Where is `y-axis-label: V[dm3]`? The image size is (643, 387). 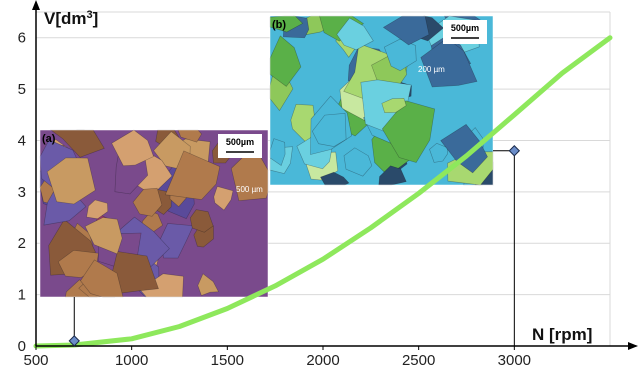
y-axis-label: V[dm3] is located at coordinates (71, 18).